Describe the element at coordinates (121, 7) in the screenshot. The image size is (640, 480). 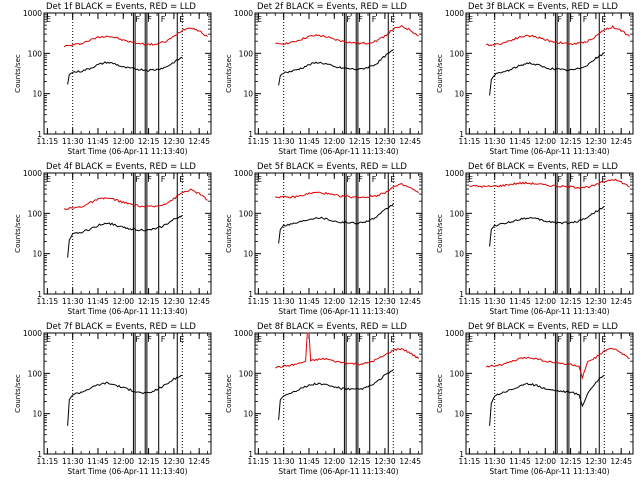
I see `panel-title: Det 1f BLACK = Events, RED = LLD` at that location.